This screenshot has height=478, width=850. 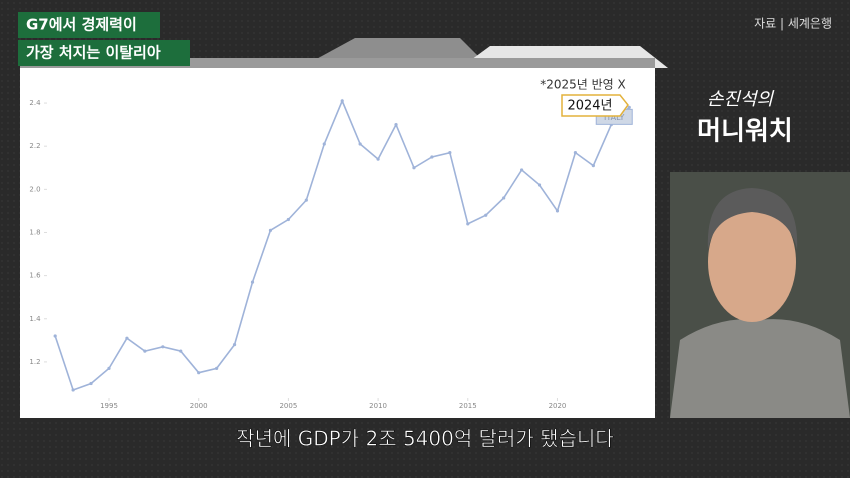 I want to click on series-label: ITALY, so click(x=614, y=117).